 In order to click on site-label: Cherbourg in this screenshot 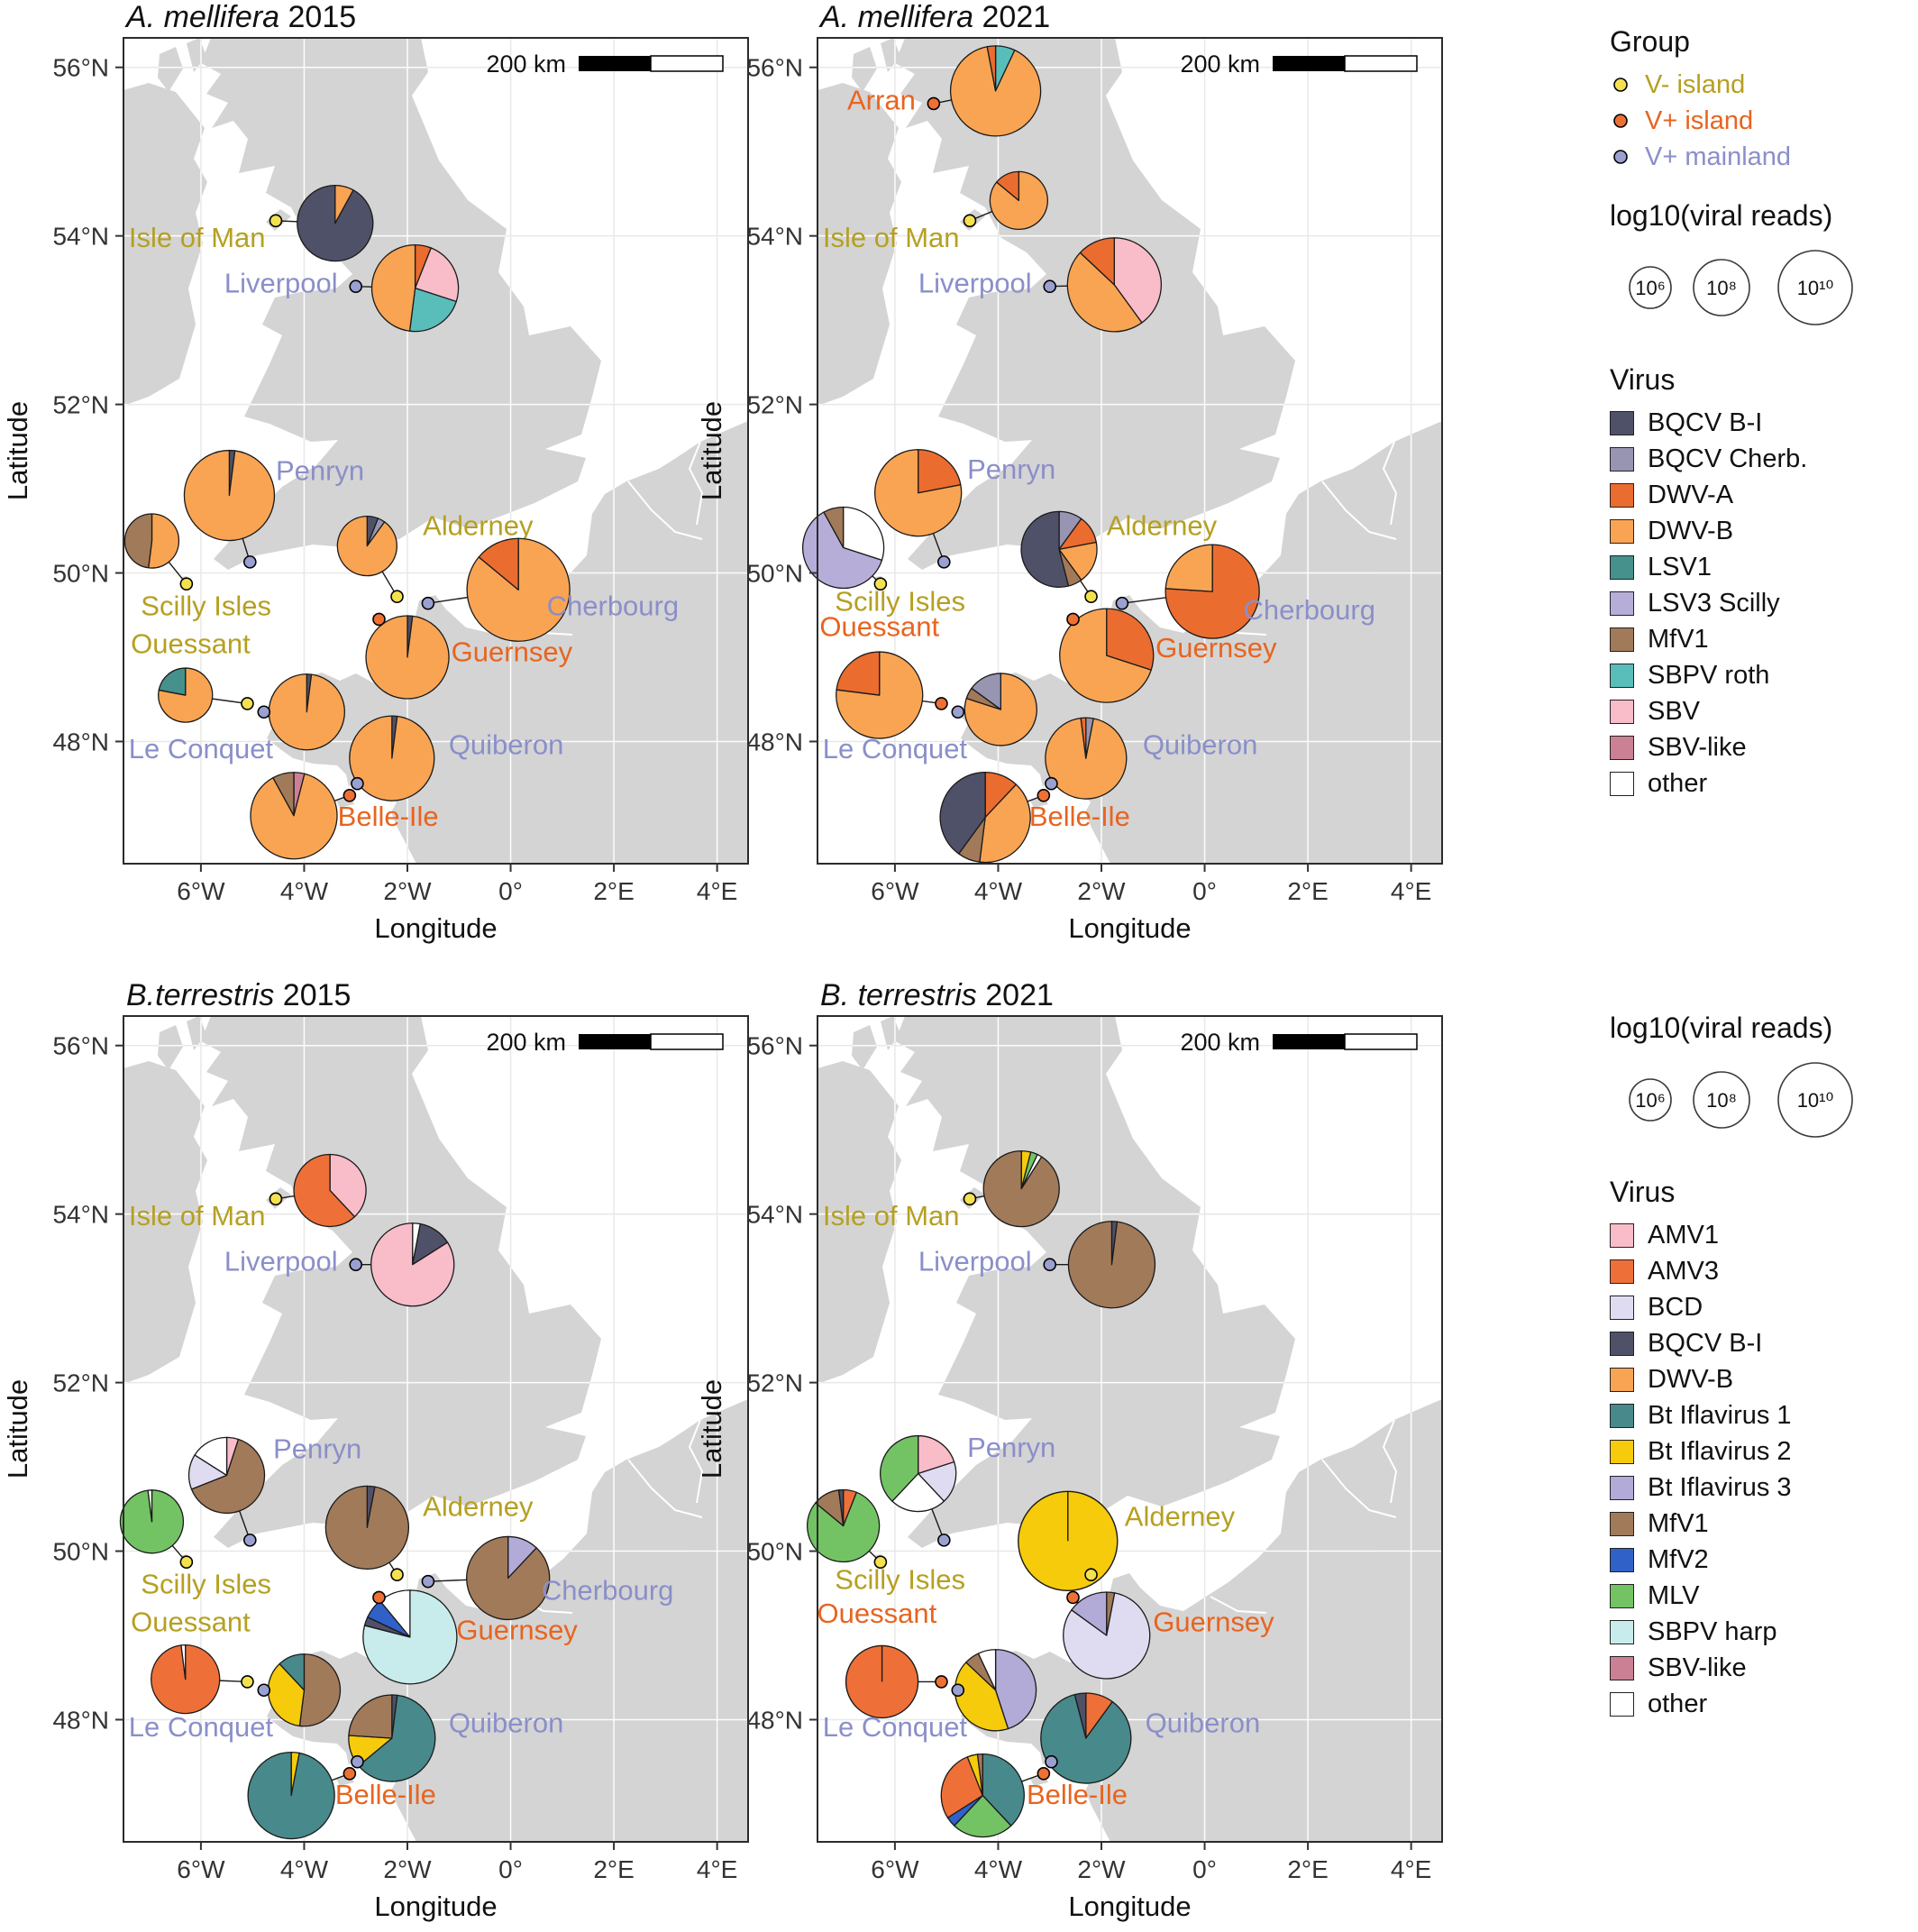, I will do `click(1309, 610)`.